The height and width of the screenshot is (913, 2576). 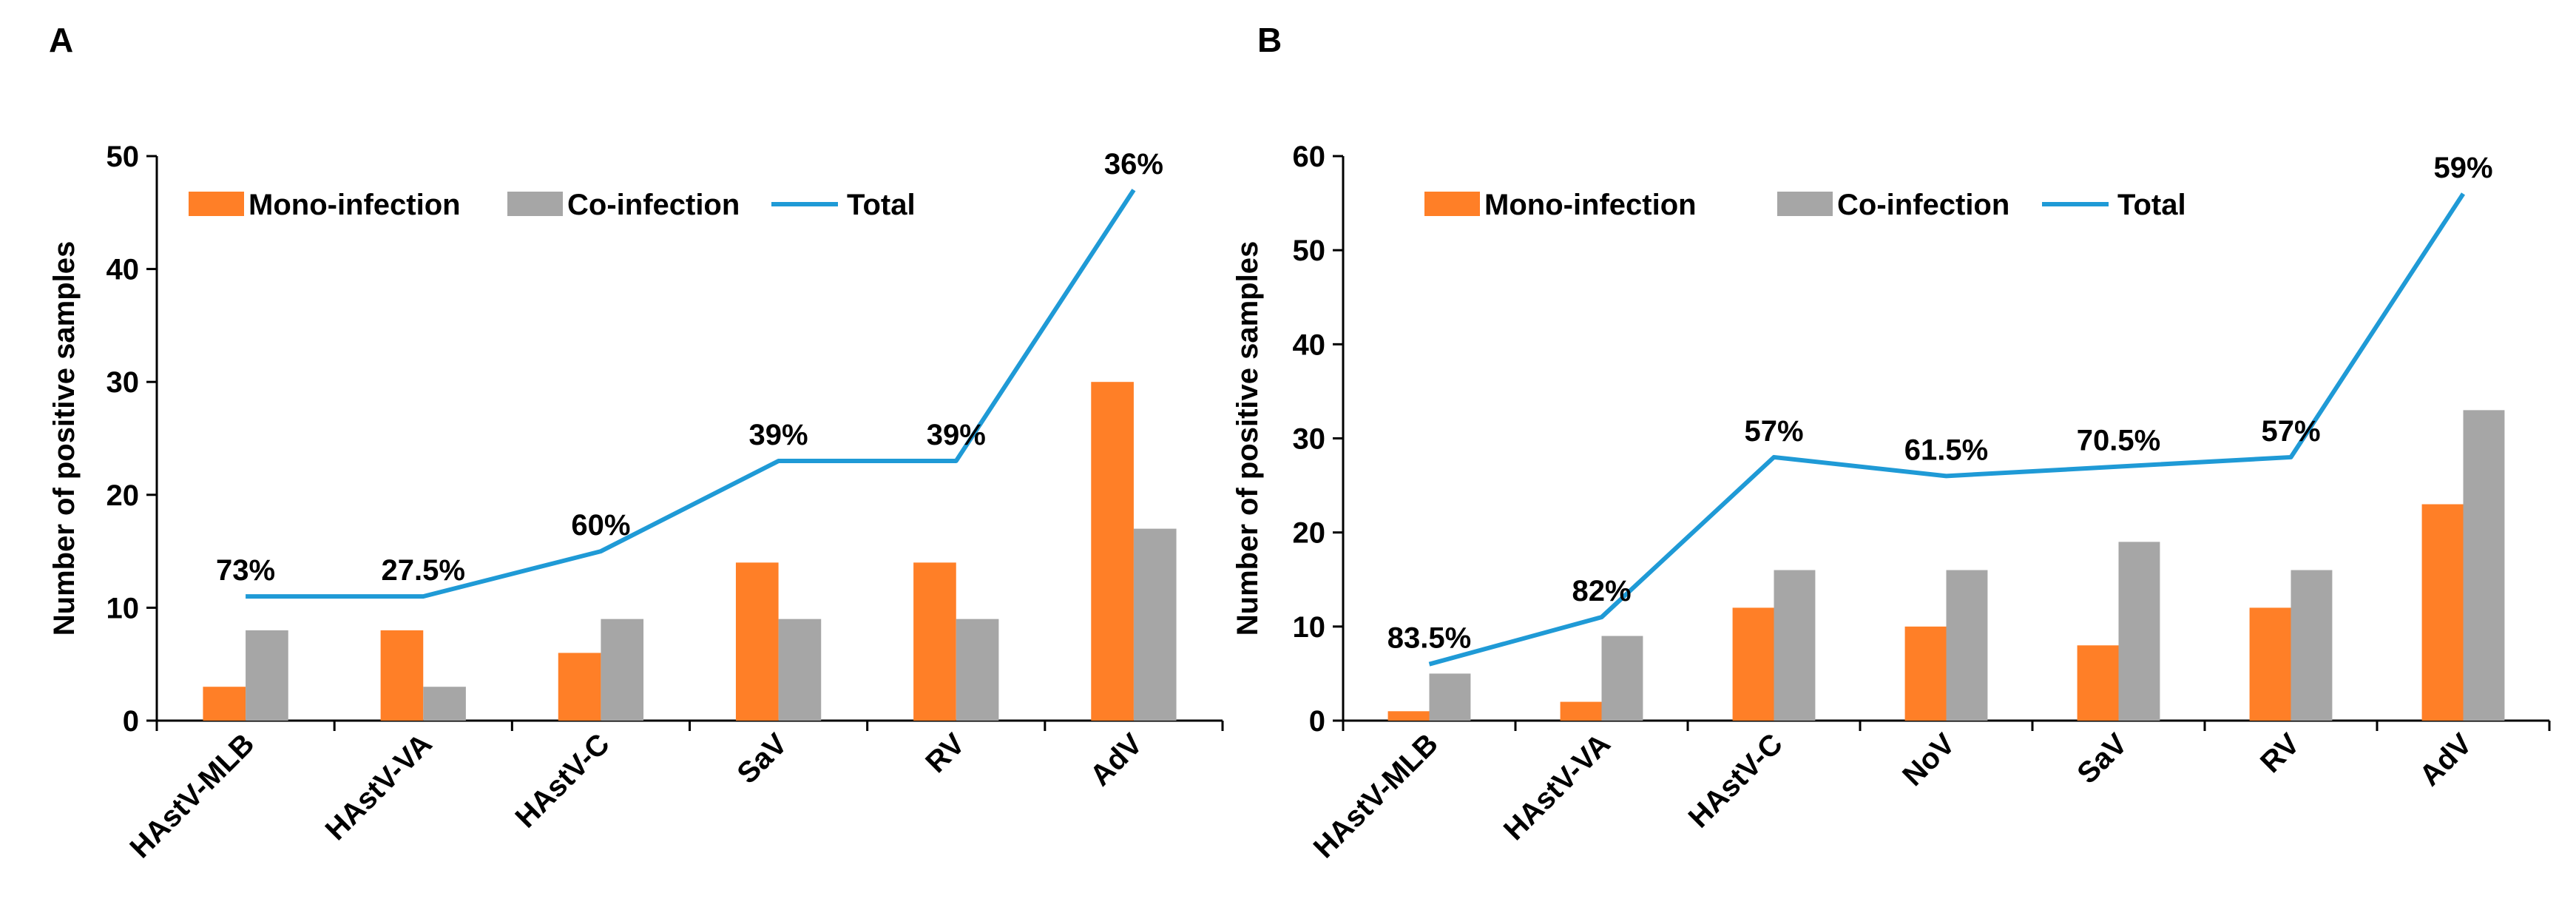 What do you see at coordinates (64, 439) in the screenshot?
I see `panel-a-y-axis-label: Number of positive samples` at bounding box center [64, 439].